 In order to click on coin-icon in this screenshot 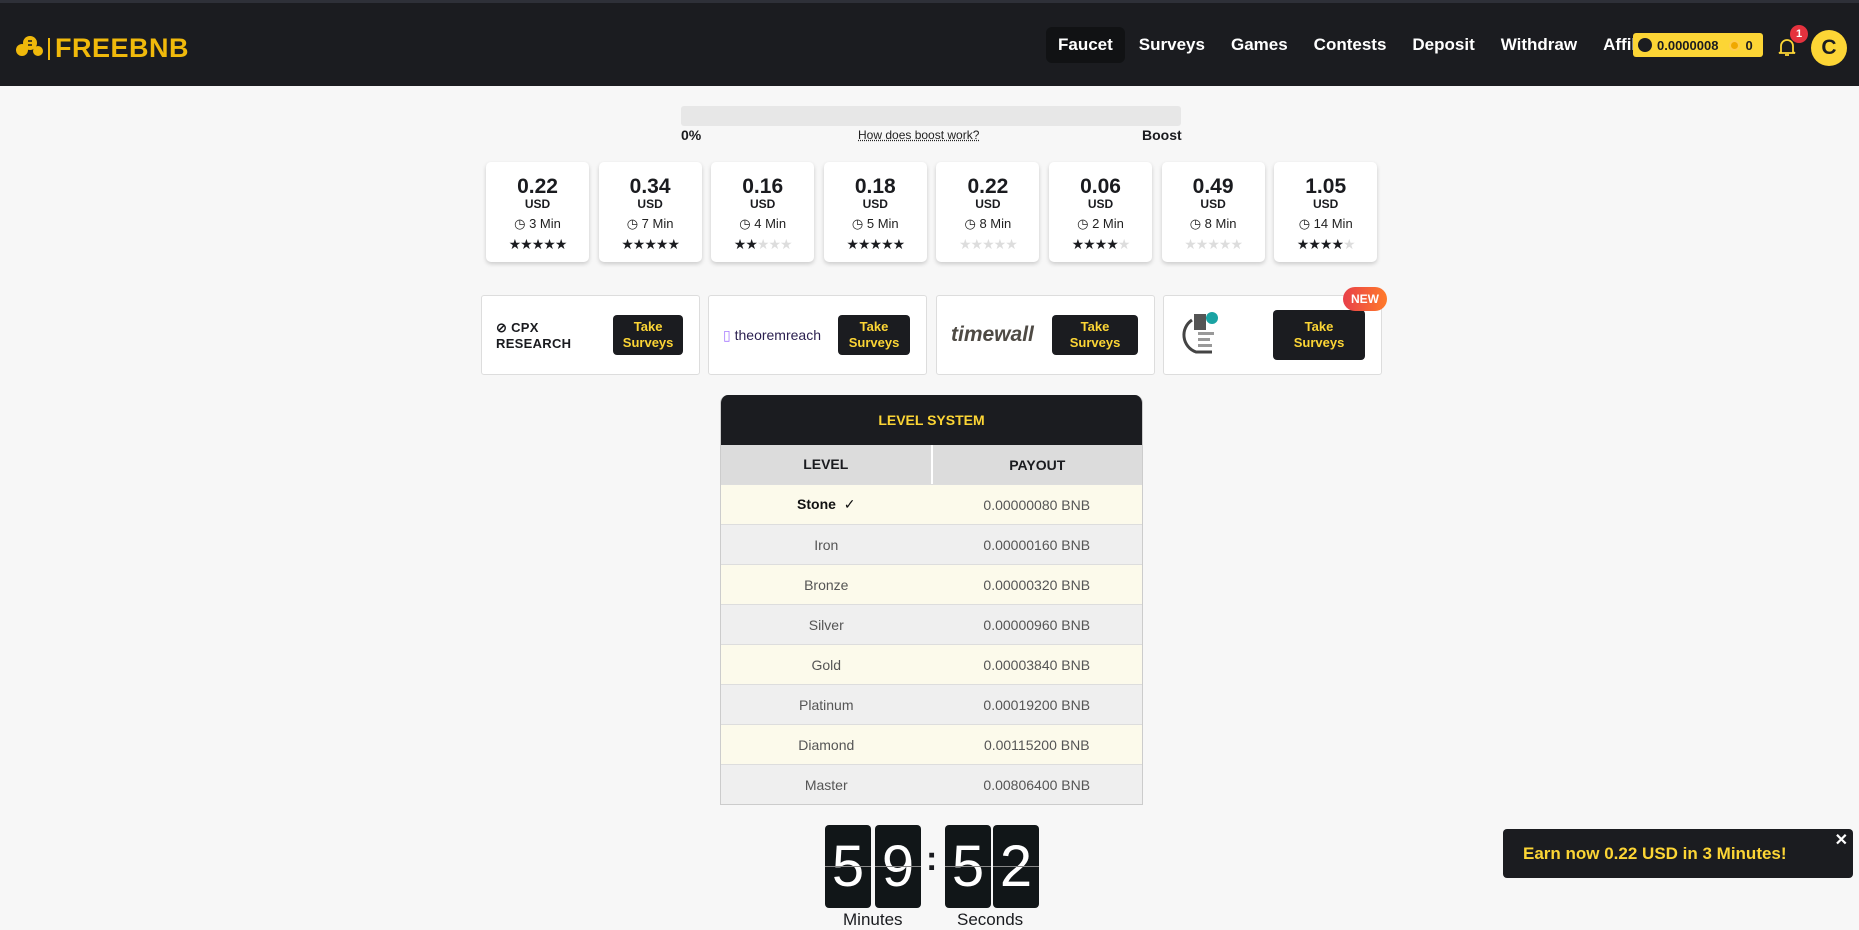, I will do `click(1735, 45)`.